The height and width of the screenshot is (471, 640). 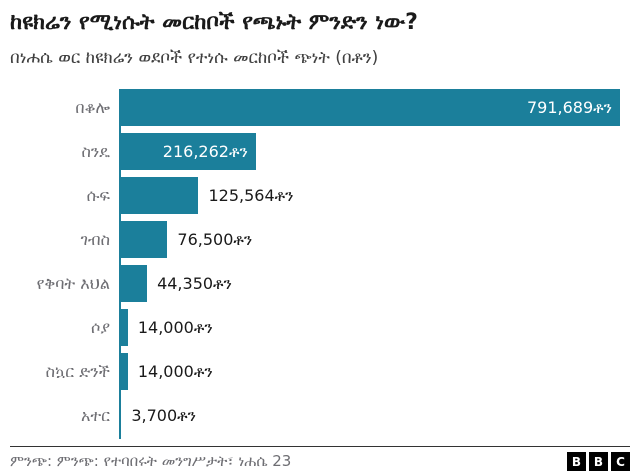 I want to click on bar-track: 76,500ቶን, so click(x=374, y=239).